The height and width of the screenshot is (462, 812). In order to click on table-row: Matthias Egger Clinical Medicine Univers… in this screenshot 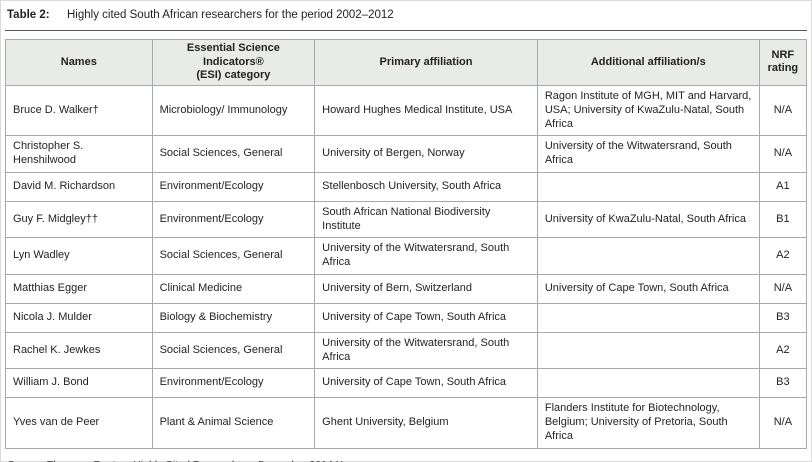, I will do `click(406, 288)`.